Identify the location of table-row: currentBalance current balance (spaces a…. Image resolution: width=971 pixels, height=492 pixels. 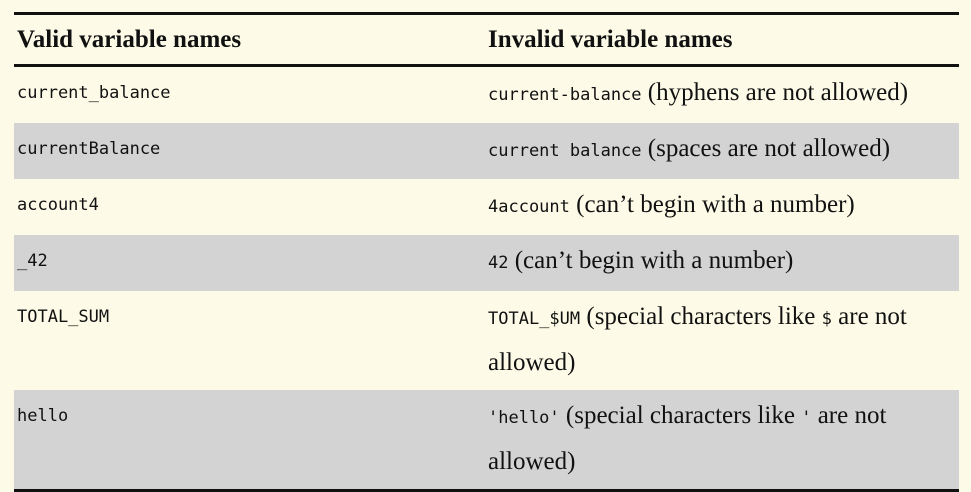
(486, 151).